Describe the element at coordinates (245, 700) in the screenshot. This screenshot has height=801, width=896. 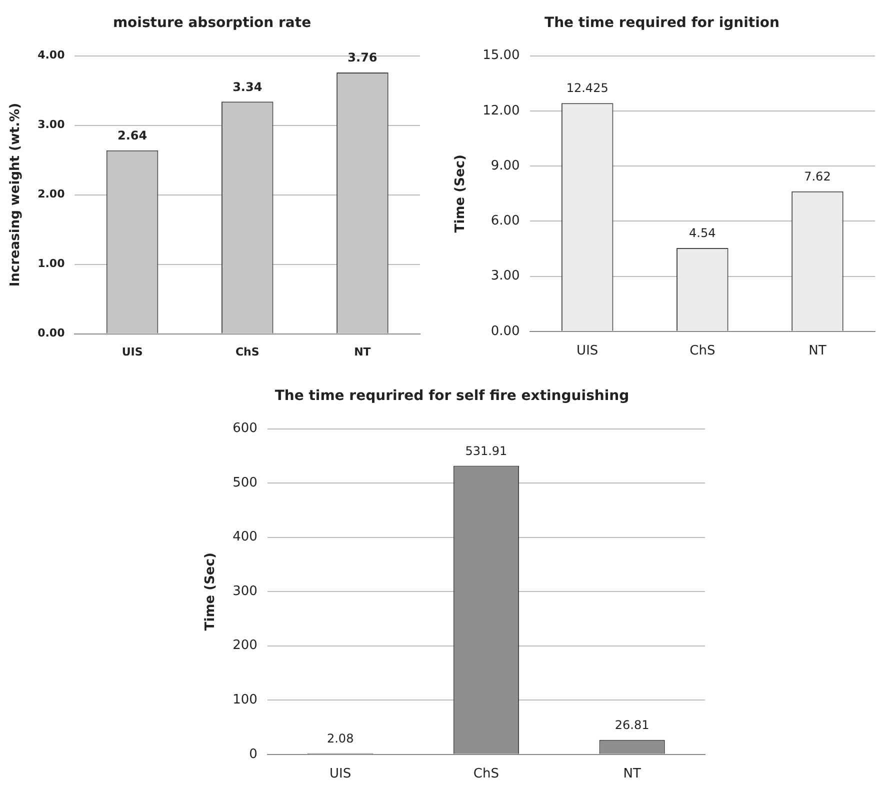
I see `y-tick-label: 100` at that location.